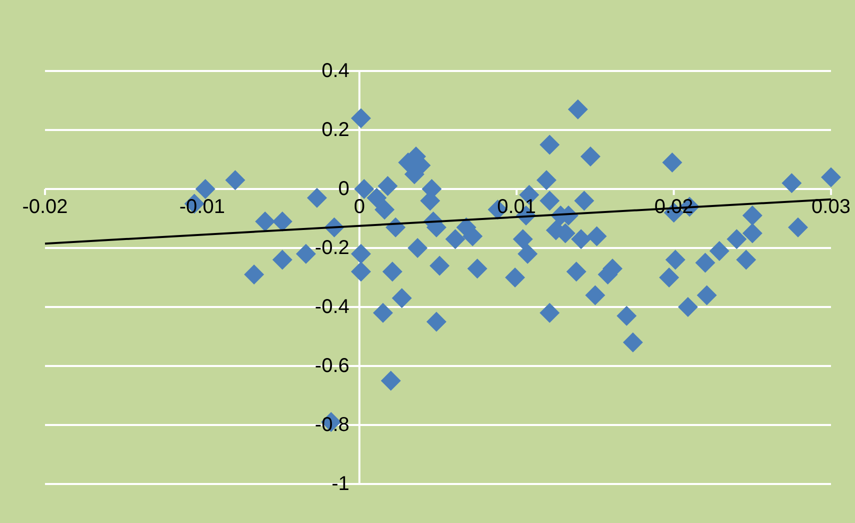 The width and height of the screenshot is (855, 523). I want to click on y-tick-label: -0.2, so click(332, 248).